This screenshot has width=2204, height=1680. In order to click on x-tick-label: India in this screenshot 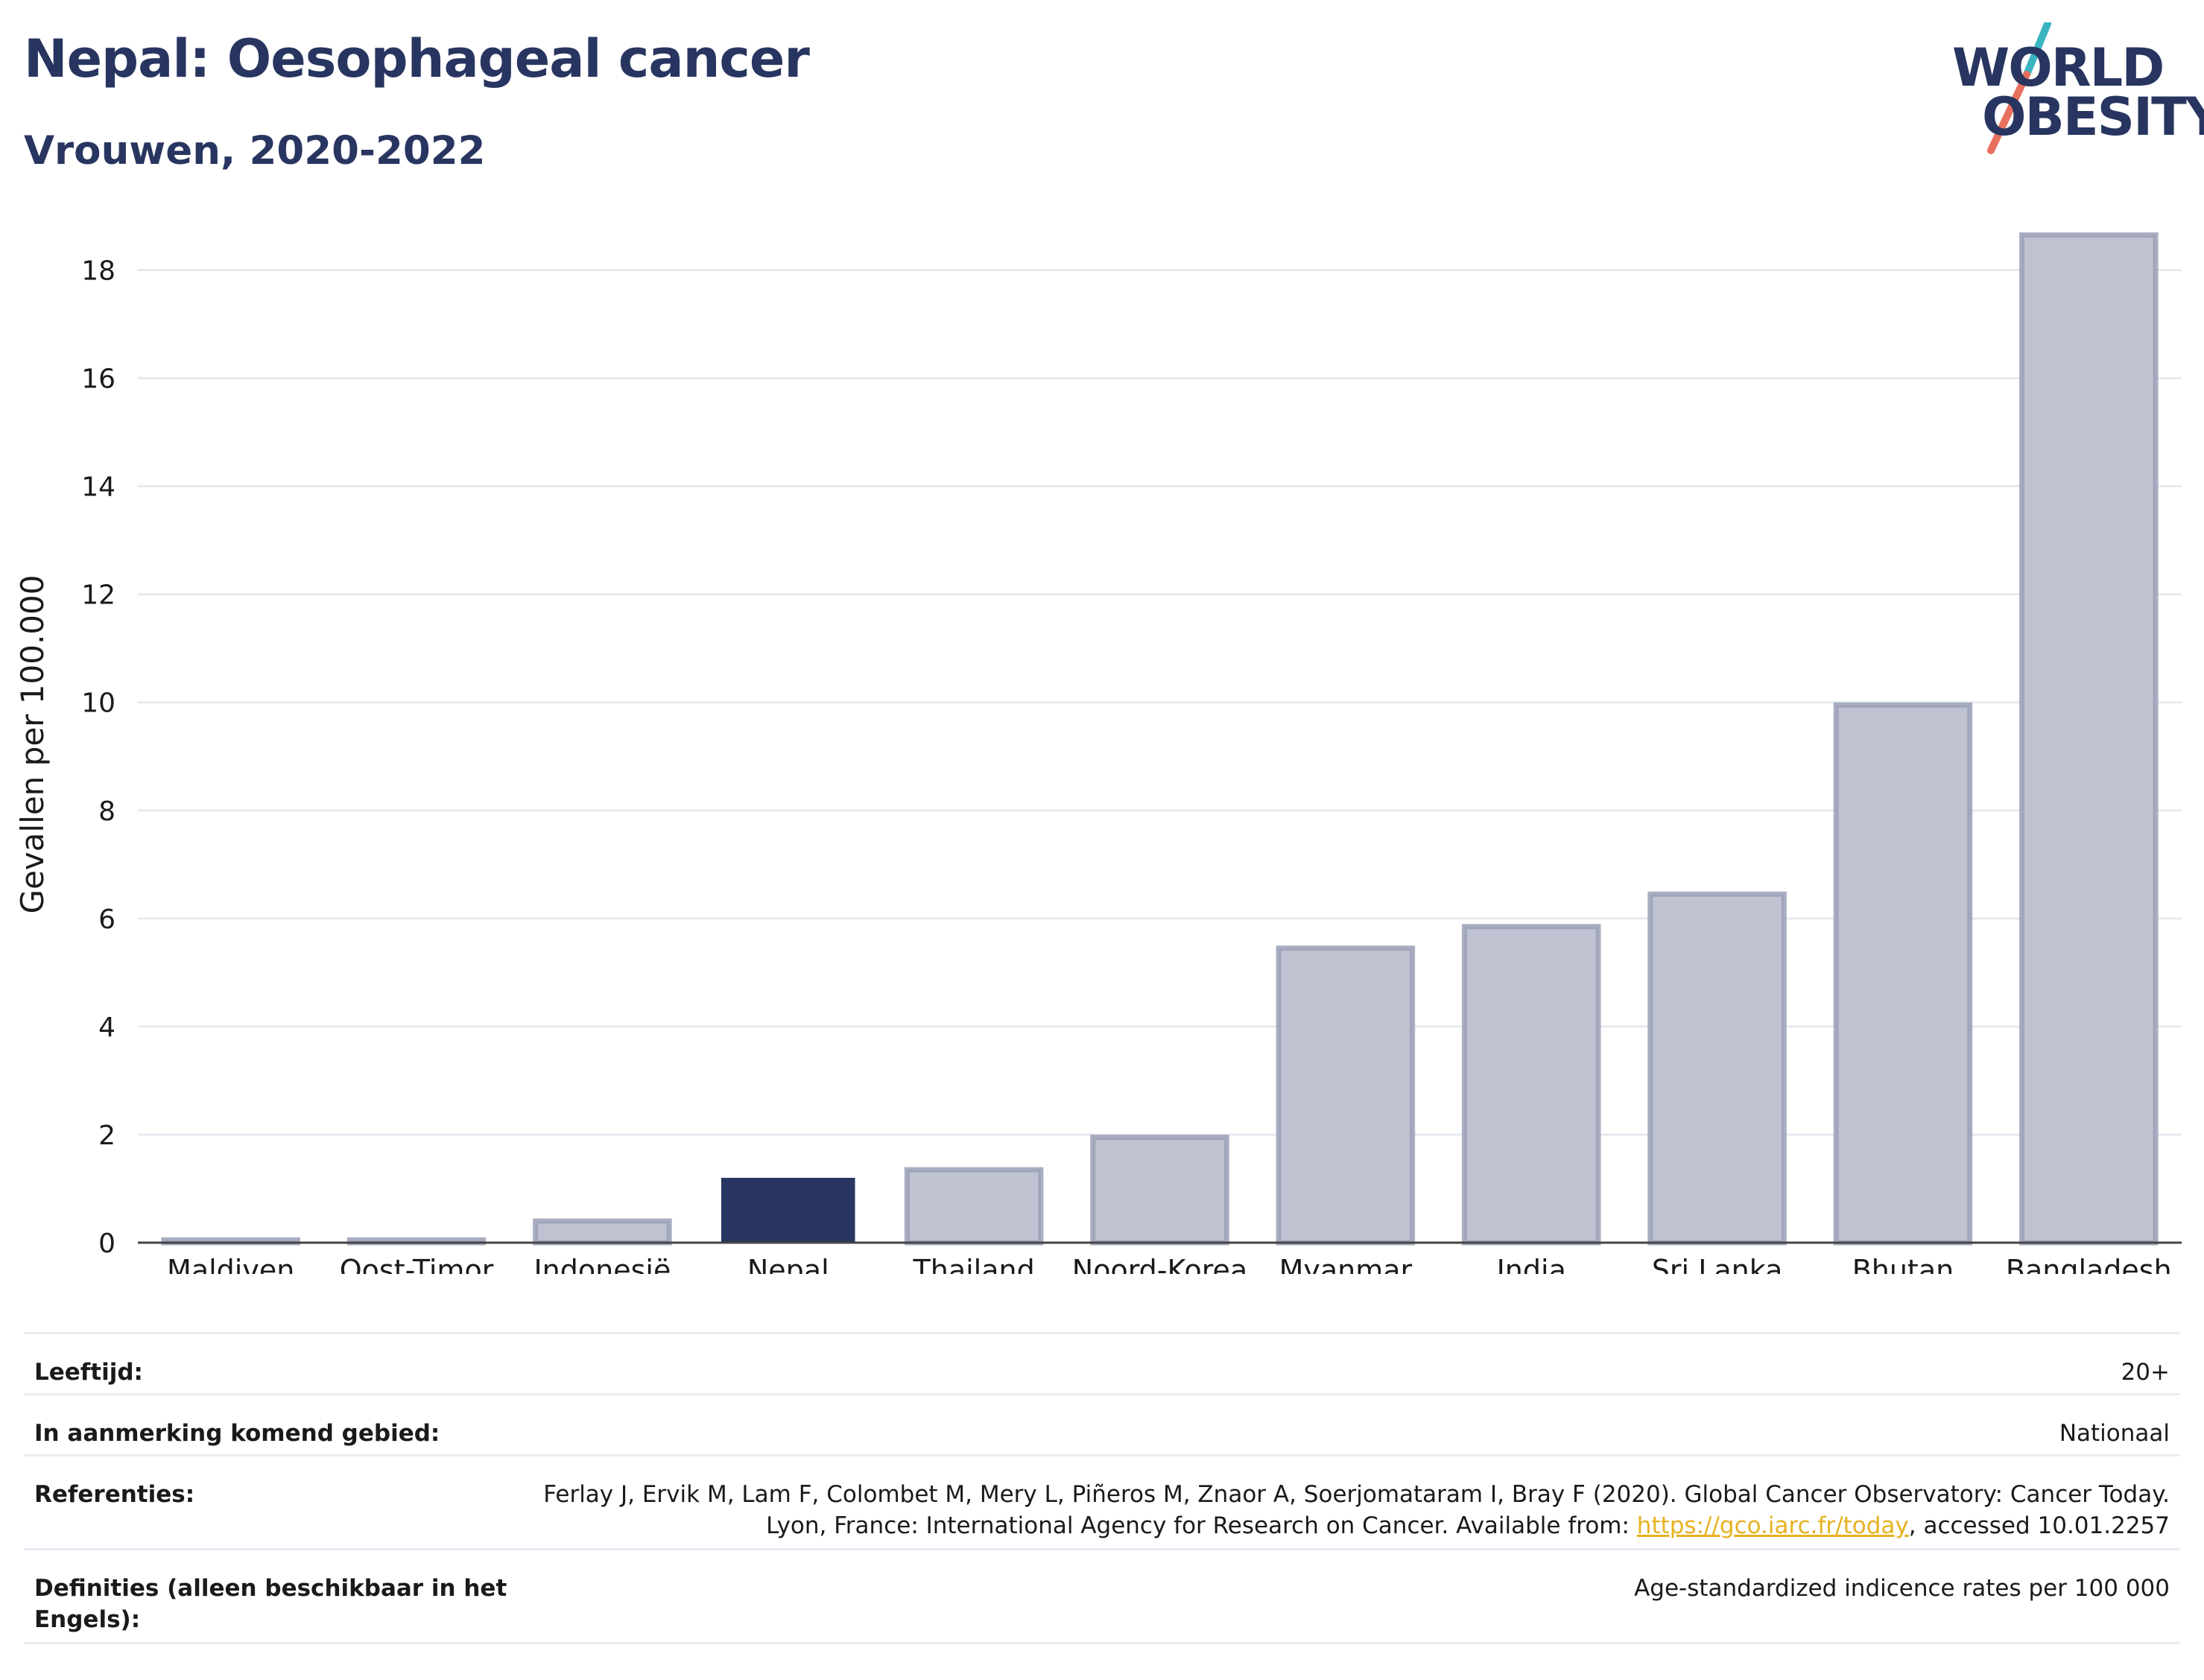, I will do `click(1531, 1264)`.